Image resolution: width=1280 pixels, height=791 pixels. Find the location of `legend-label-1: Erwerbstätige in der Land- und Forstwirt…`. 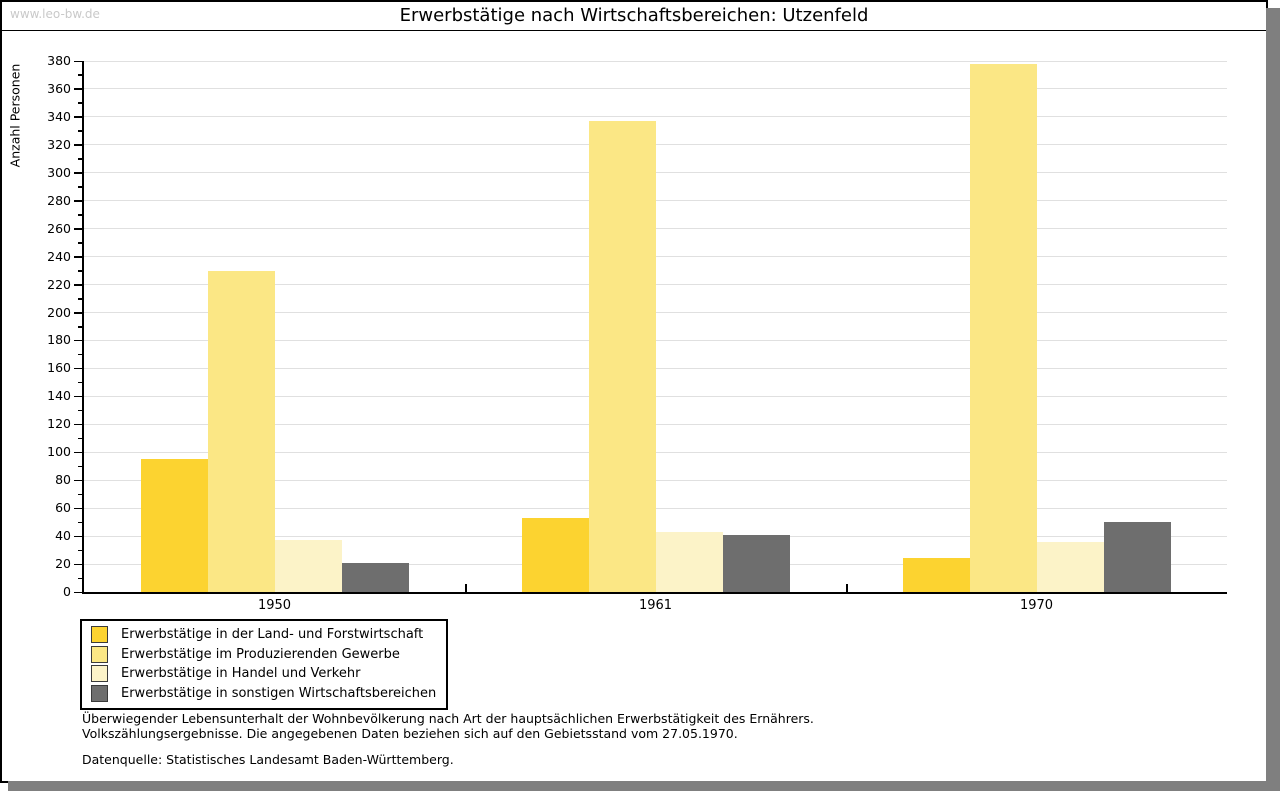

legend-label-1: Erwerbstätige in der Land- und Forstwirt… is located at coordinates (272, 635).